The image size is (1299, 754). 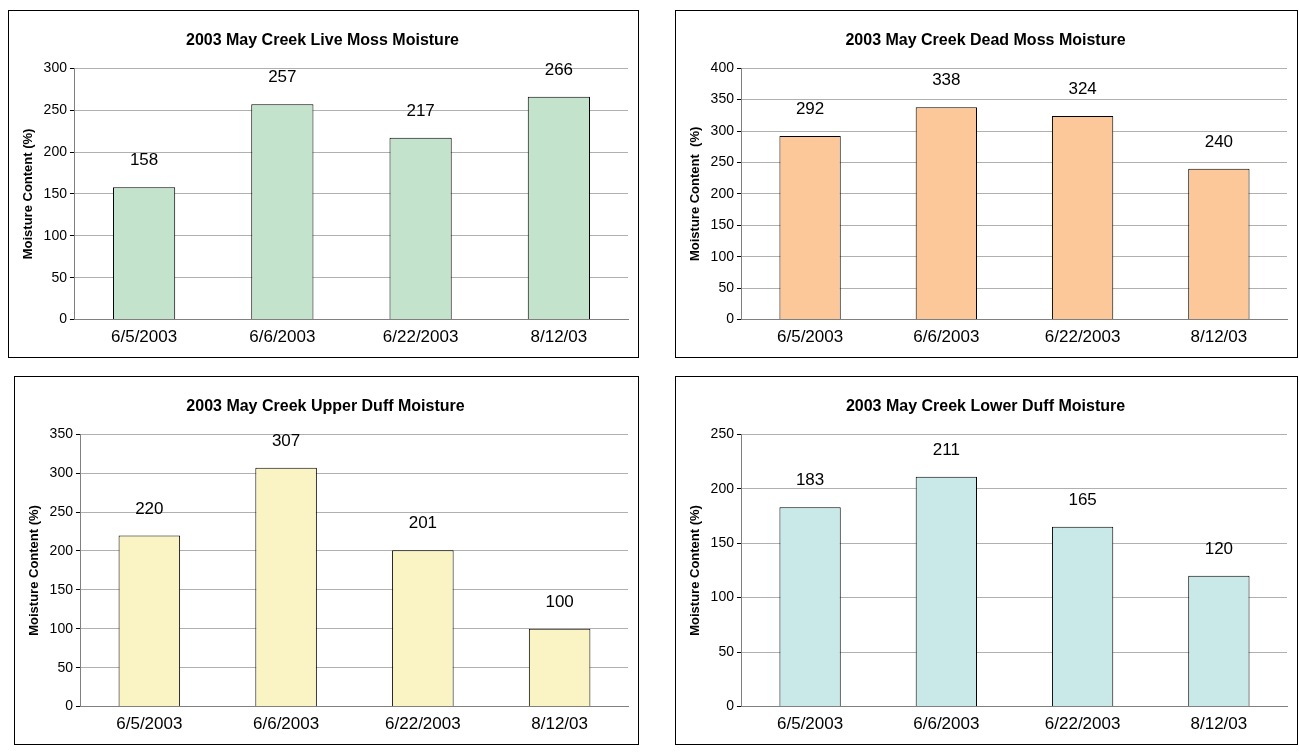 What do you see at coordinates (985, 406) in the screenshot?
I see `chart-title: 2003 May Creek Lower Duff Moisture` at bounding box center [985, 406].